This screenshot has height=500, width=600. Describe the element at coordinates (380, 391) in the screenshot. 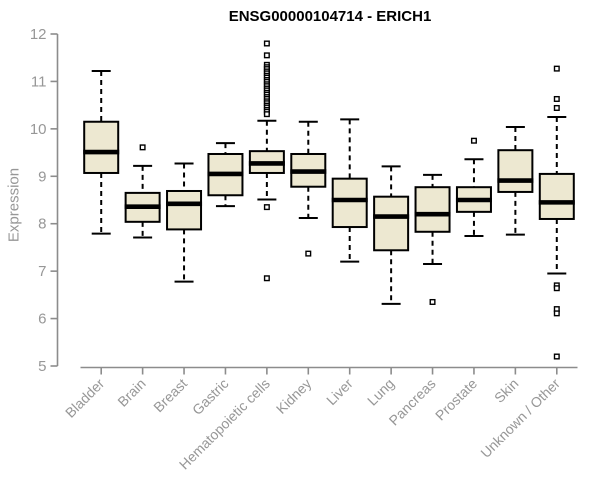

I see `x-tick-label: Lung` at that location.